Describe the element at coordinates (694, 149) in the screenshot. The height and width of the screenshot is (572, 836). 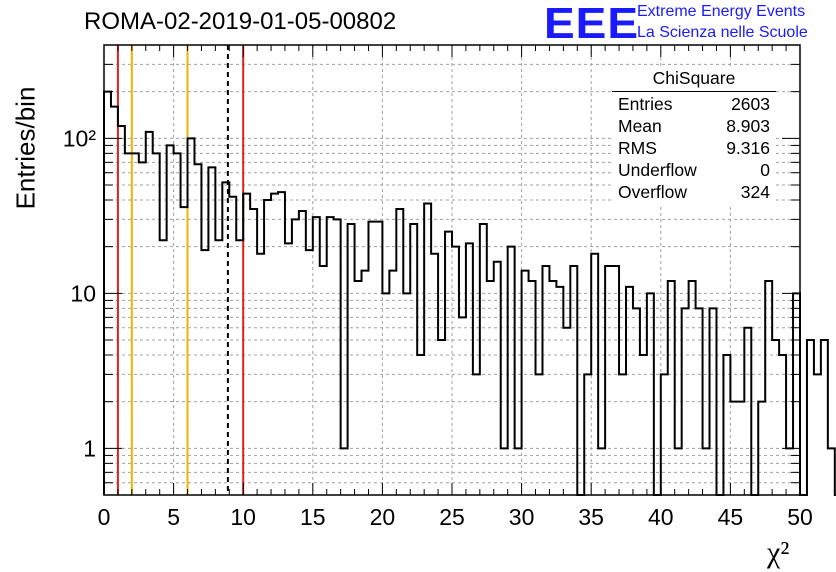
I see `stats-row: RMS 9.316` at that location.